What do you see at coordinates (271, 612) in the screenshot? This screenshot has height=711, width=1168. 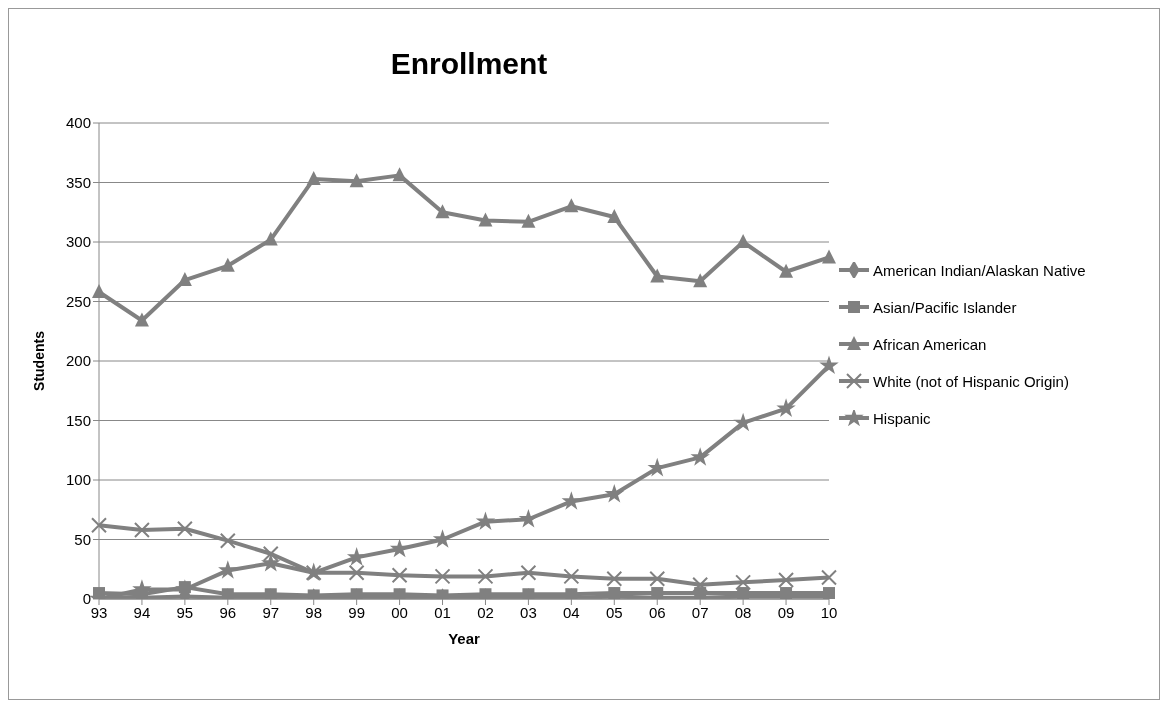 I see `x-tick-label: 97` at bounding box center [271, 612].